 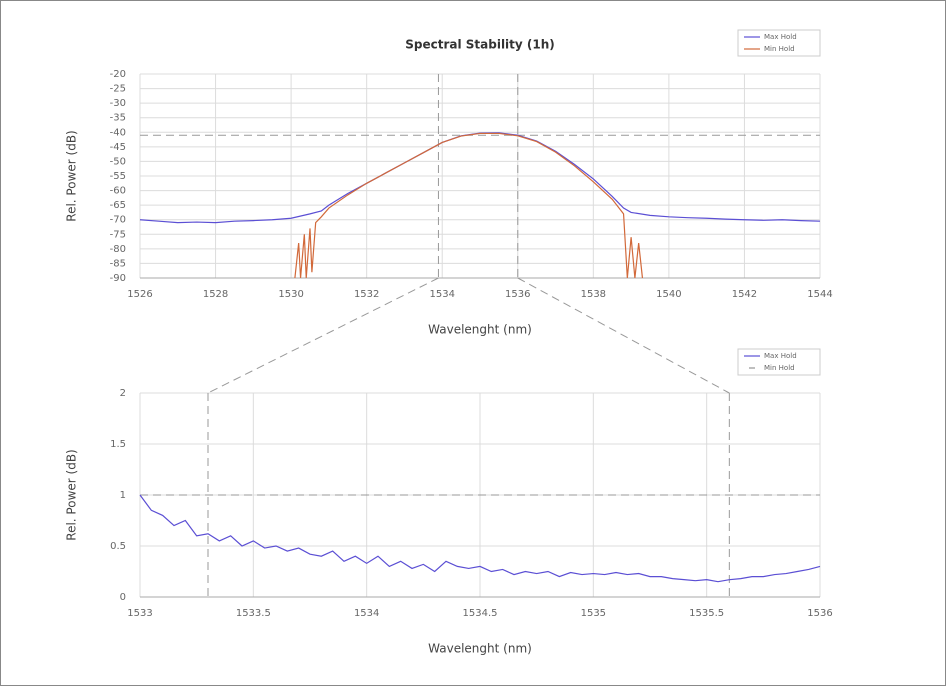 I want to click on x-tick-label: 1534.5, so click(x=480, y=613).